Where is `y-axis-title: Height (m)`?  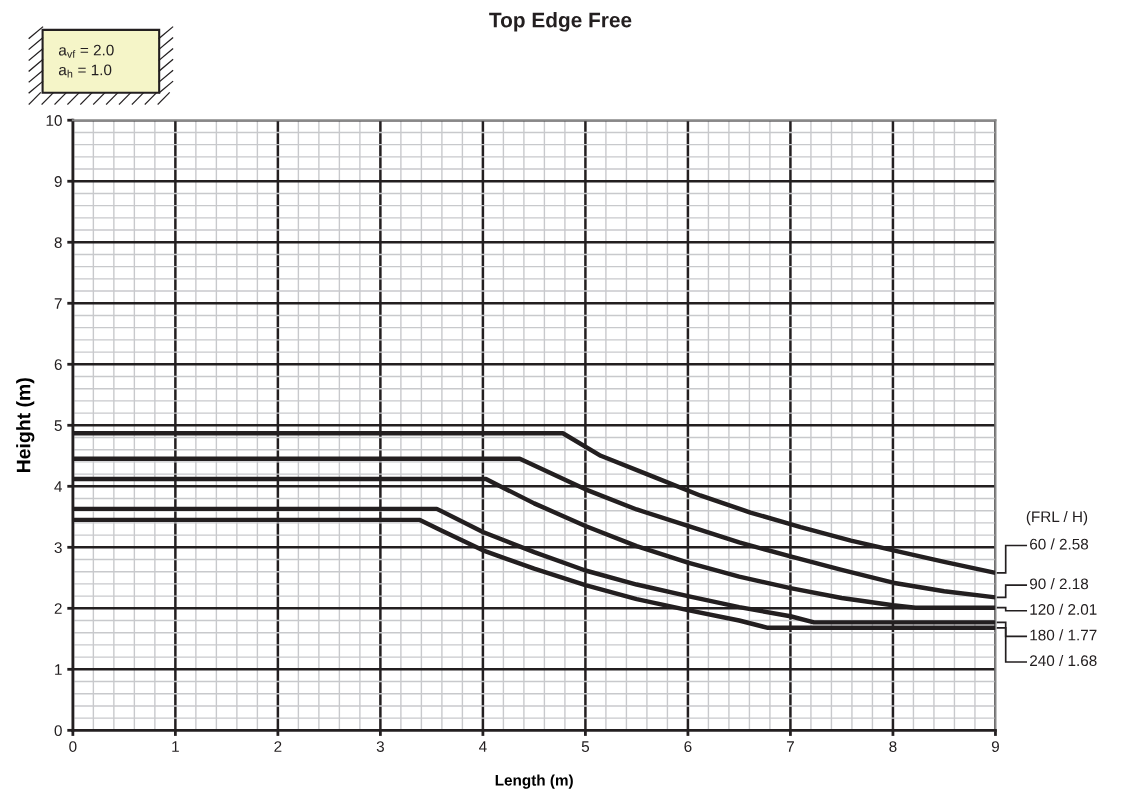 y-axis-title: Height (m) is located at coordinates (25, 425).